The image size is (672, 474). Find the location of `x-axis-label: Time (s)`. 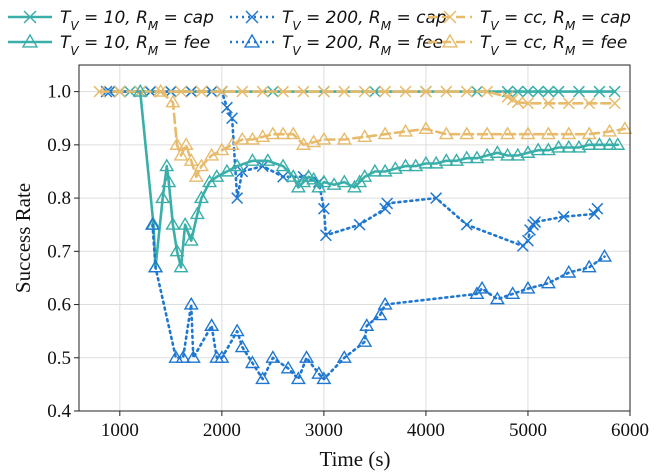

x-axis-label: Time (s) is located at coordinates (355, 459).